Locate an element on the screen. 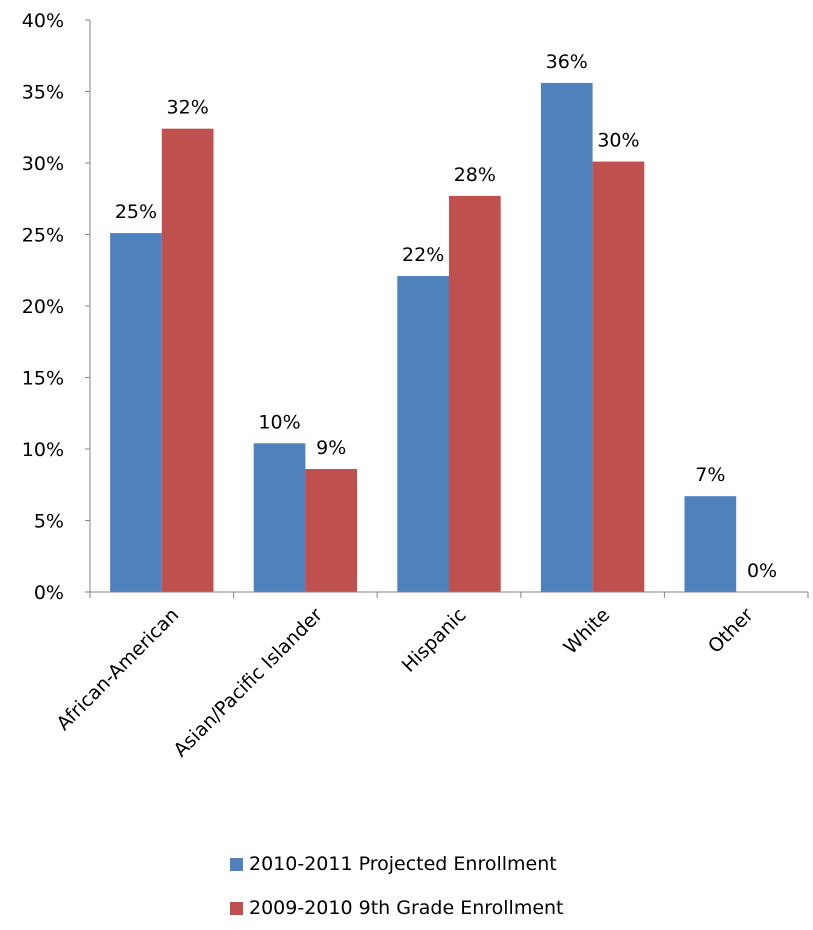 The height and width of the screenshot is (930, 813). legend-item-series-2: 2009-2010 9th Grade Enrollment is located at coordinates (397, 908).